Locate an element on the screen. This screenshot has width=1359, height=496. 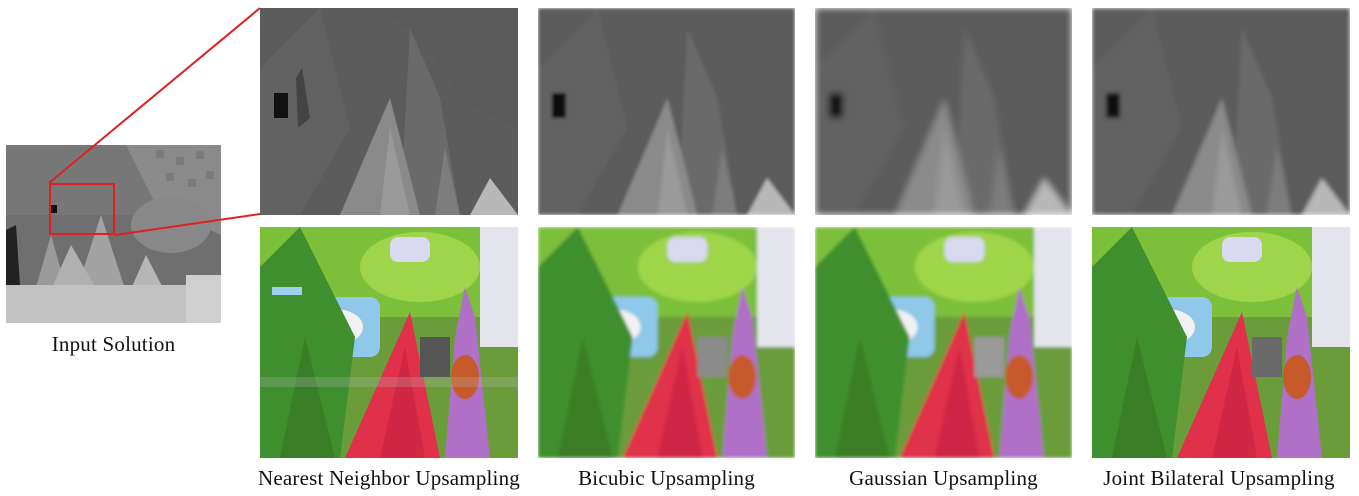
caption-bicubic: Bicubic Upsampling is located at coordinates (666, 478).